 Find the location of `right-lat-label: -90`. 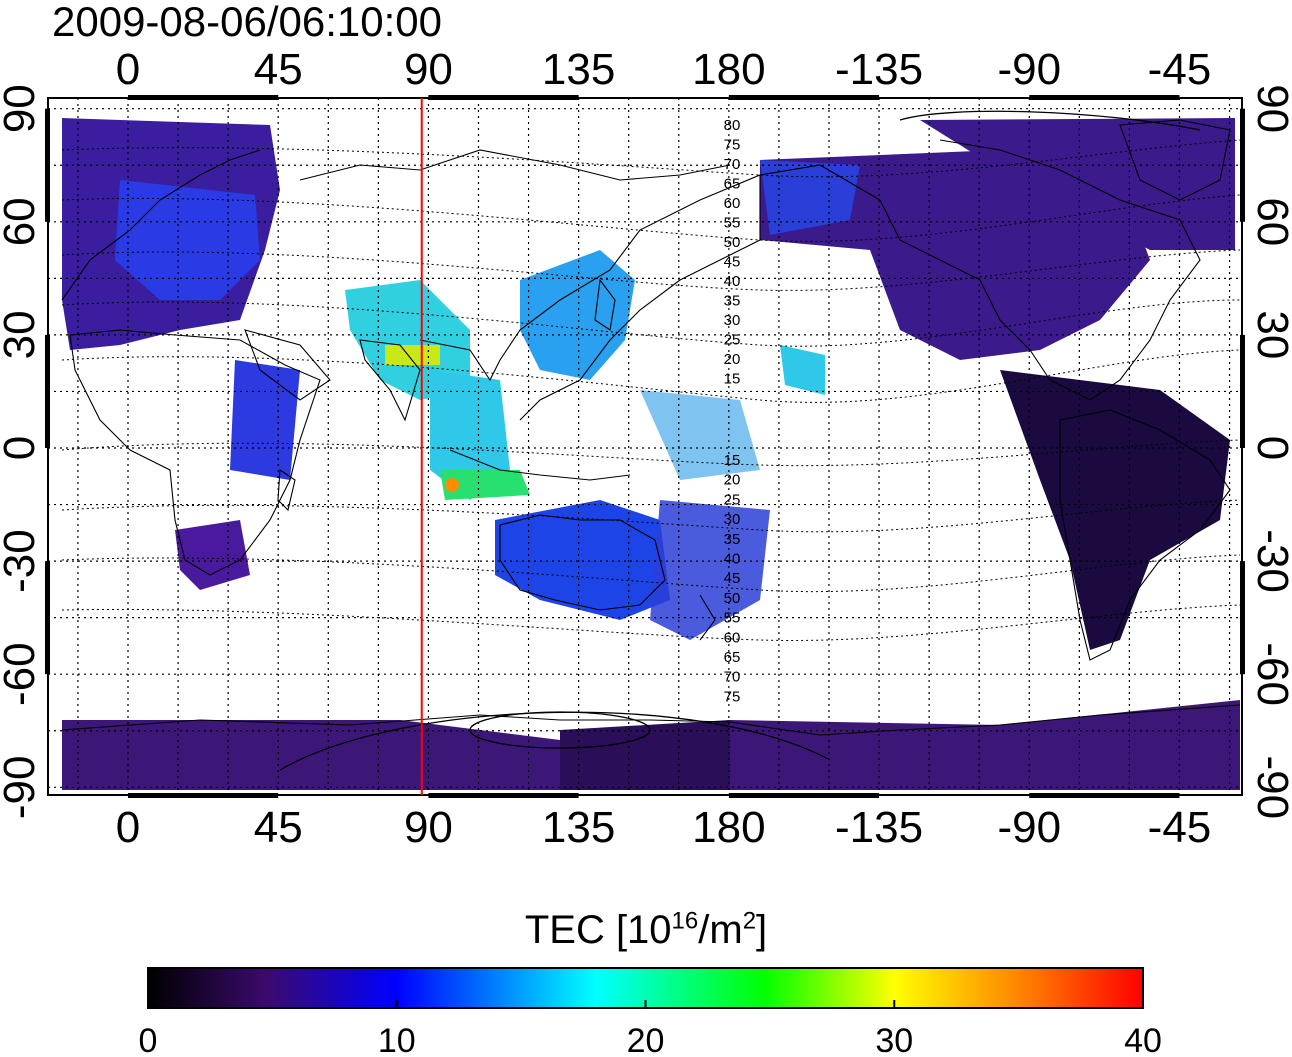

right-lat-label: -90 is located at coordinates (1270, 788).